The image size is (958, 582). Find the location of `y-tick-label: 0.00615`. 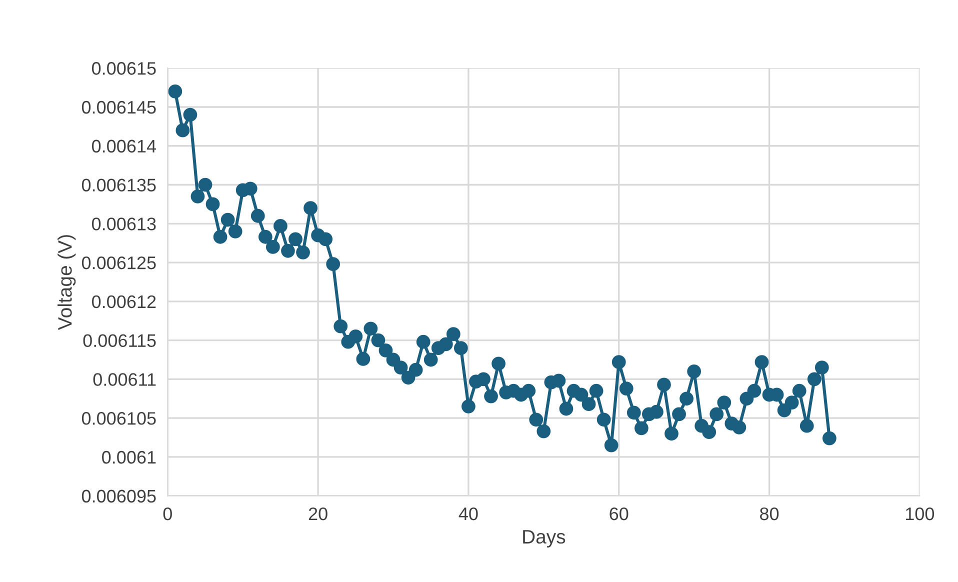

y-tick-label: 0.00615 is located at coordinates (124, 68).